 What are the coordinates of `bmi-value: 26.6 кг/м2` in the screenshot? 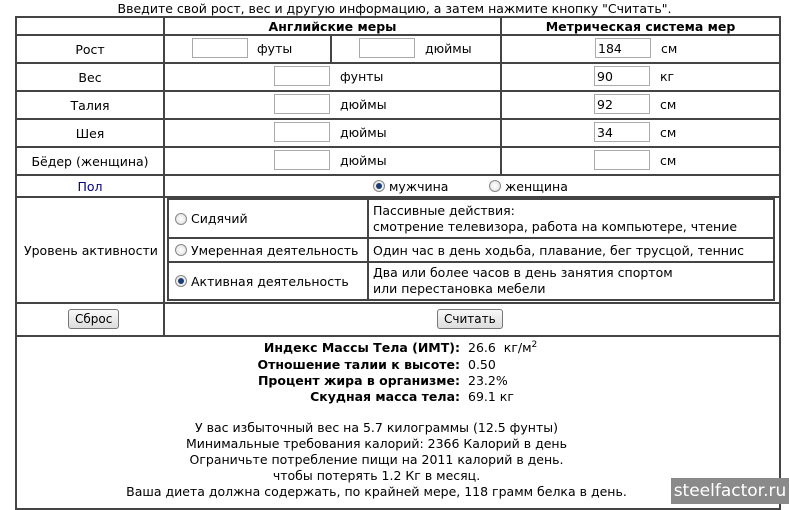 It's located at (502, 347).